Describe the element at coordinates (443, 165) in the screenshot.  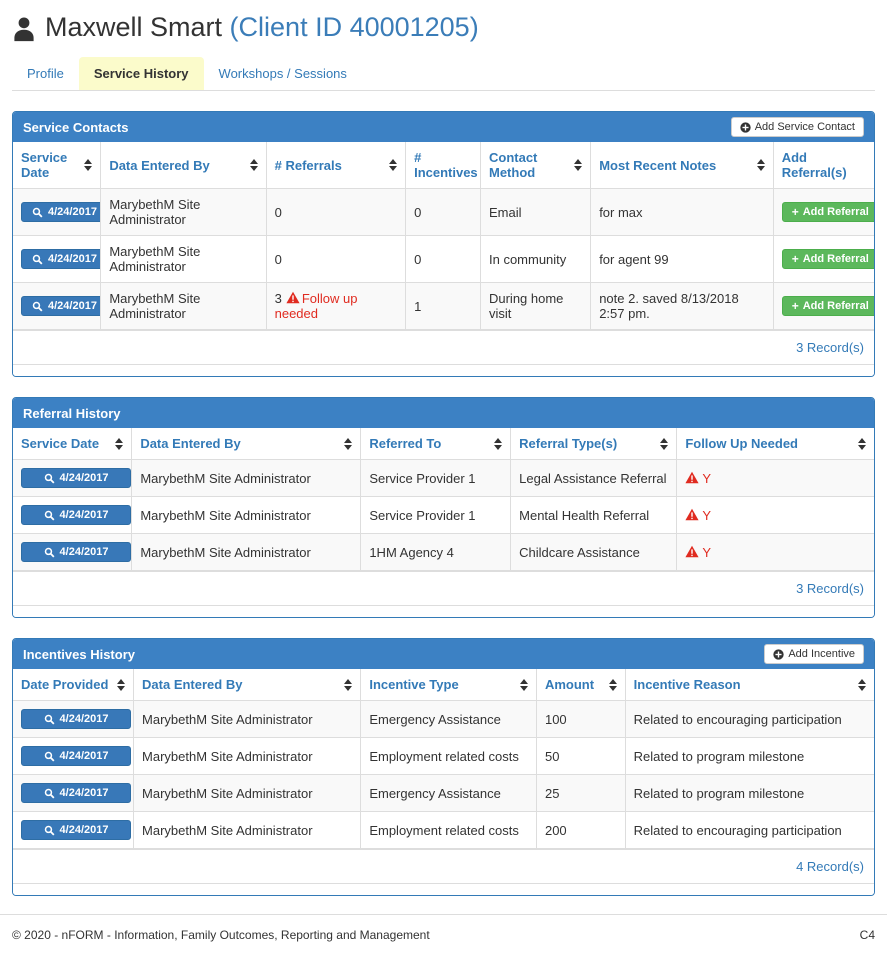
I see `column-header-incentives: # Incentives` at that location.